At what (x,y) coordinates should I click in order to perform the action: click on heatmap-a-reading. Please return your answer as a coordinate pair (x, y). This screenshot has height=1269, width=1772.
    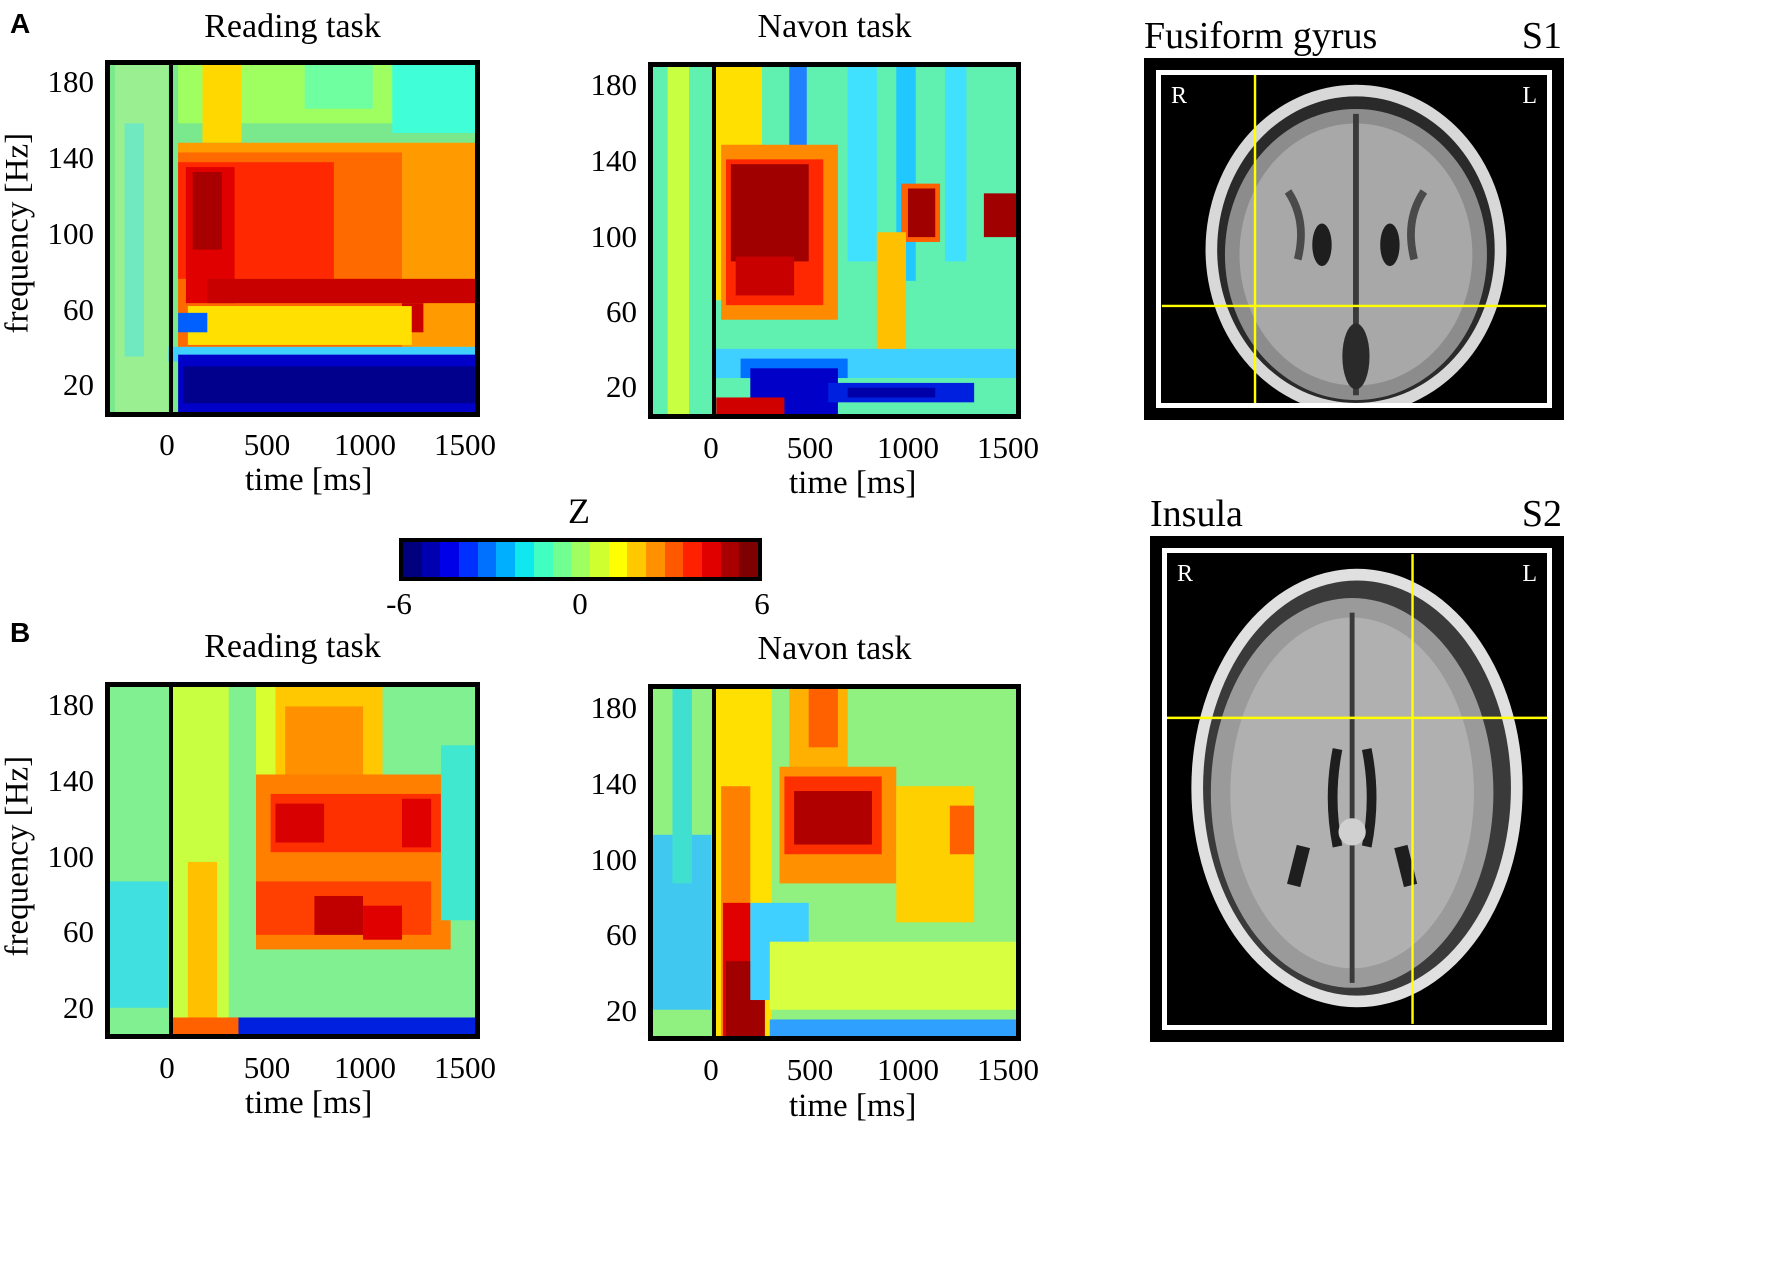
    Looking at the image, I should click on (292, 238).